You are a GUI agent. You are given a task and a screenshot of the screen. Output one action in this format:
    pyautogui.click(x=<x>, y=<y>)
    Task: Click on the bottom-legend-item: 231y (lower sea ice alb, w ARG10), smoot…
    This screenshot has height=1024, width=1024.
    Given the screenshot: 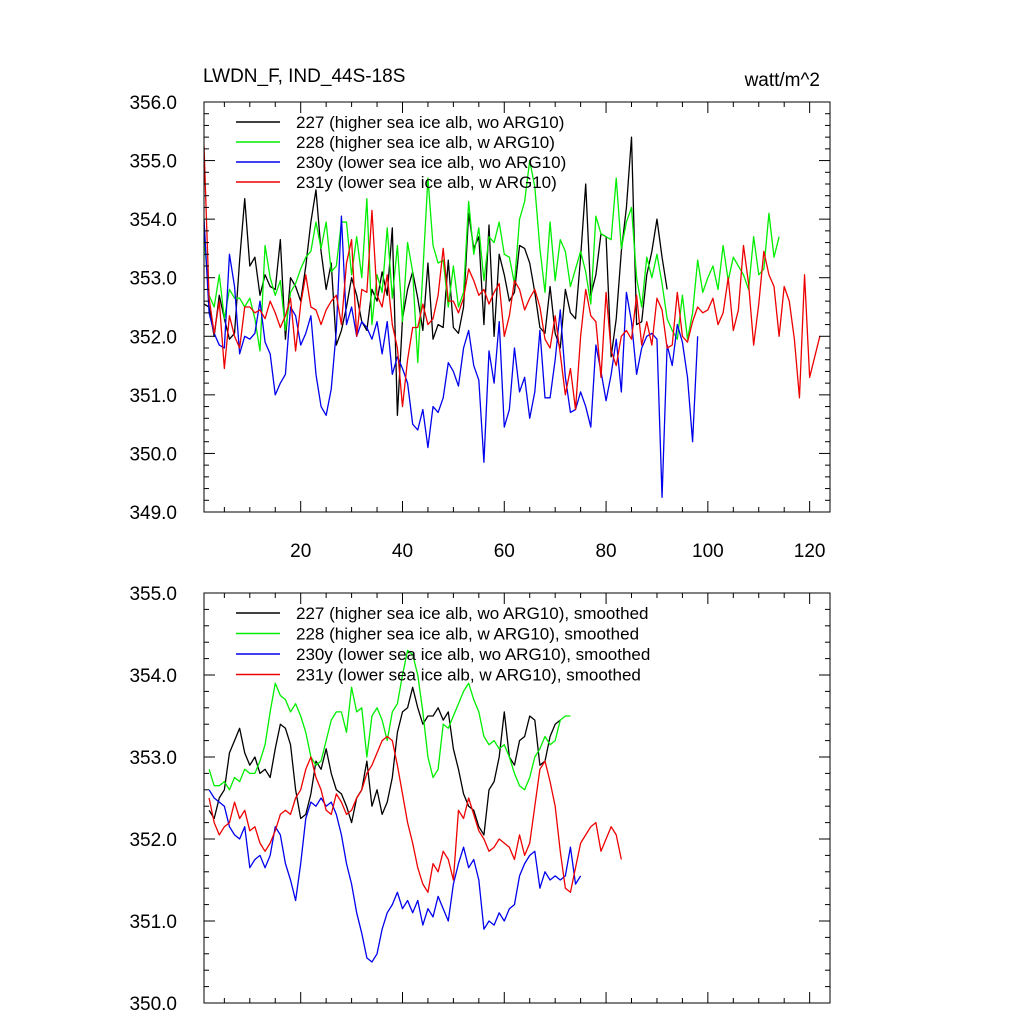 What is the action you would take?
    pyautogui.click(x=438, y=675)
    